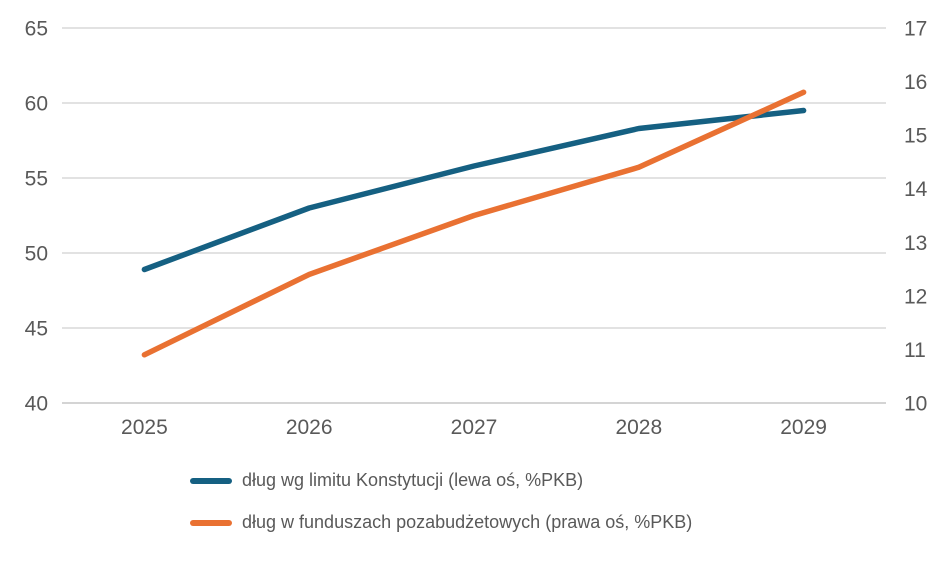 Image resolution: width=945 pixels, height=567 pixels. I want to click on right-axis-tick-label: 12, so click(915, 296).